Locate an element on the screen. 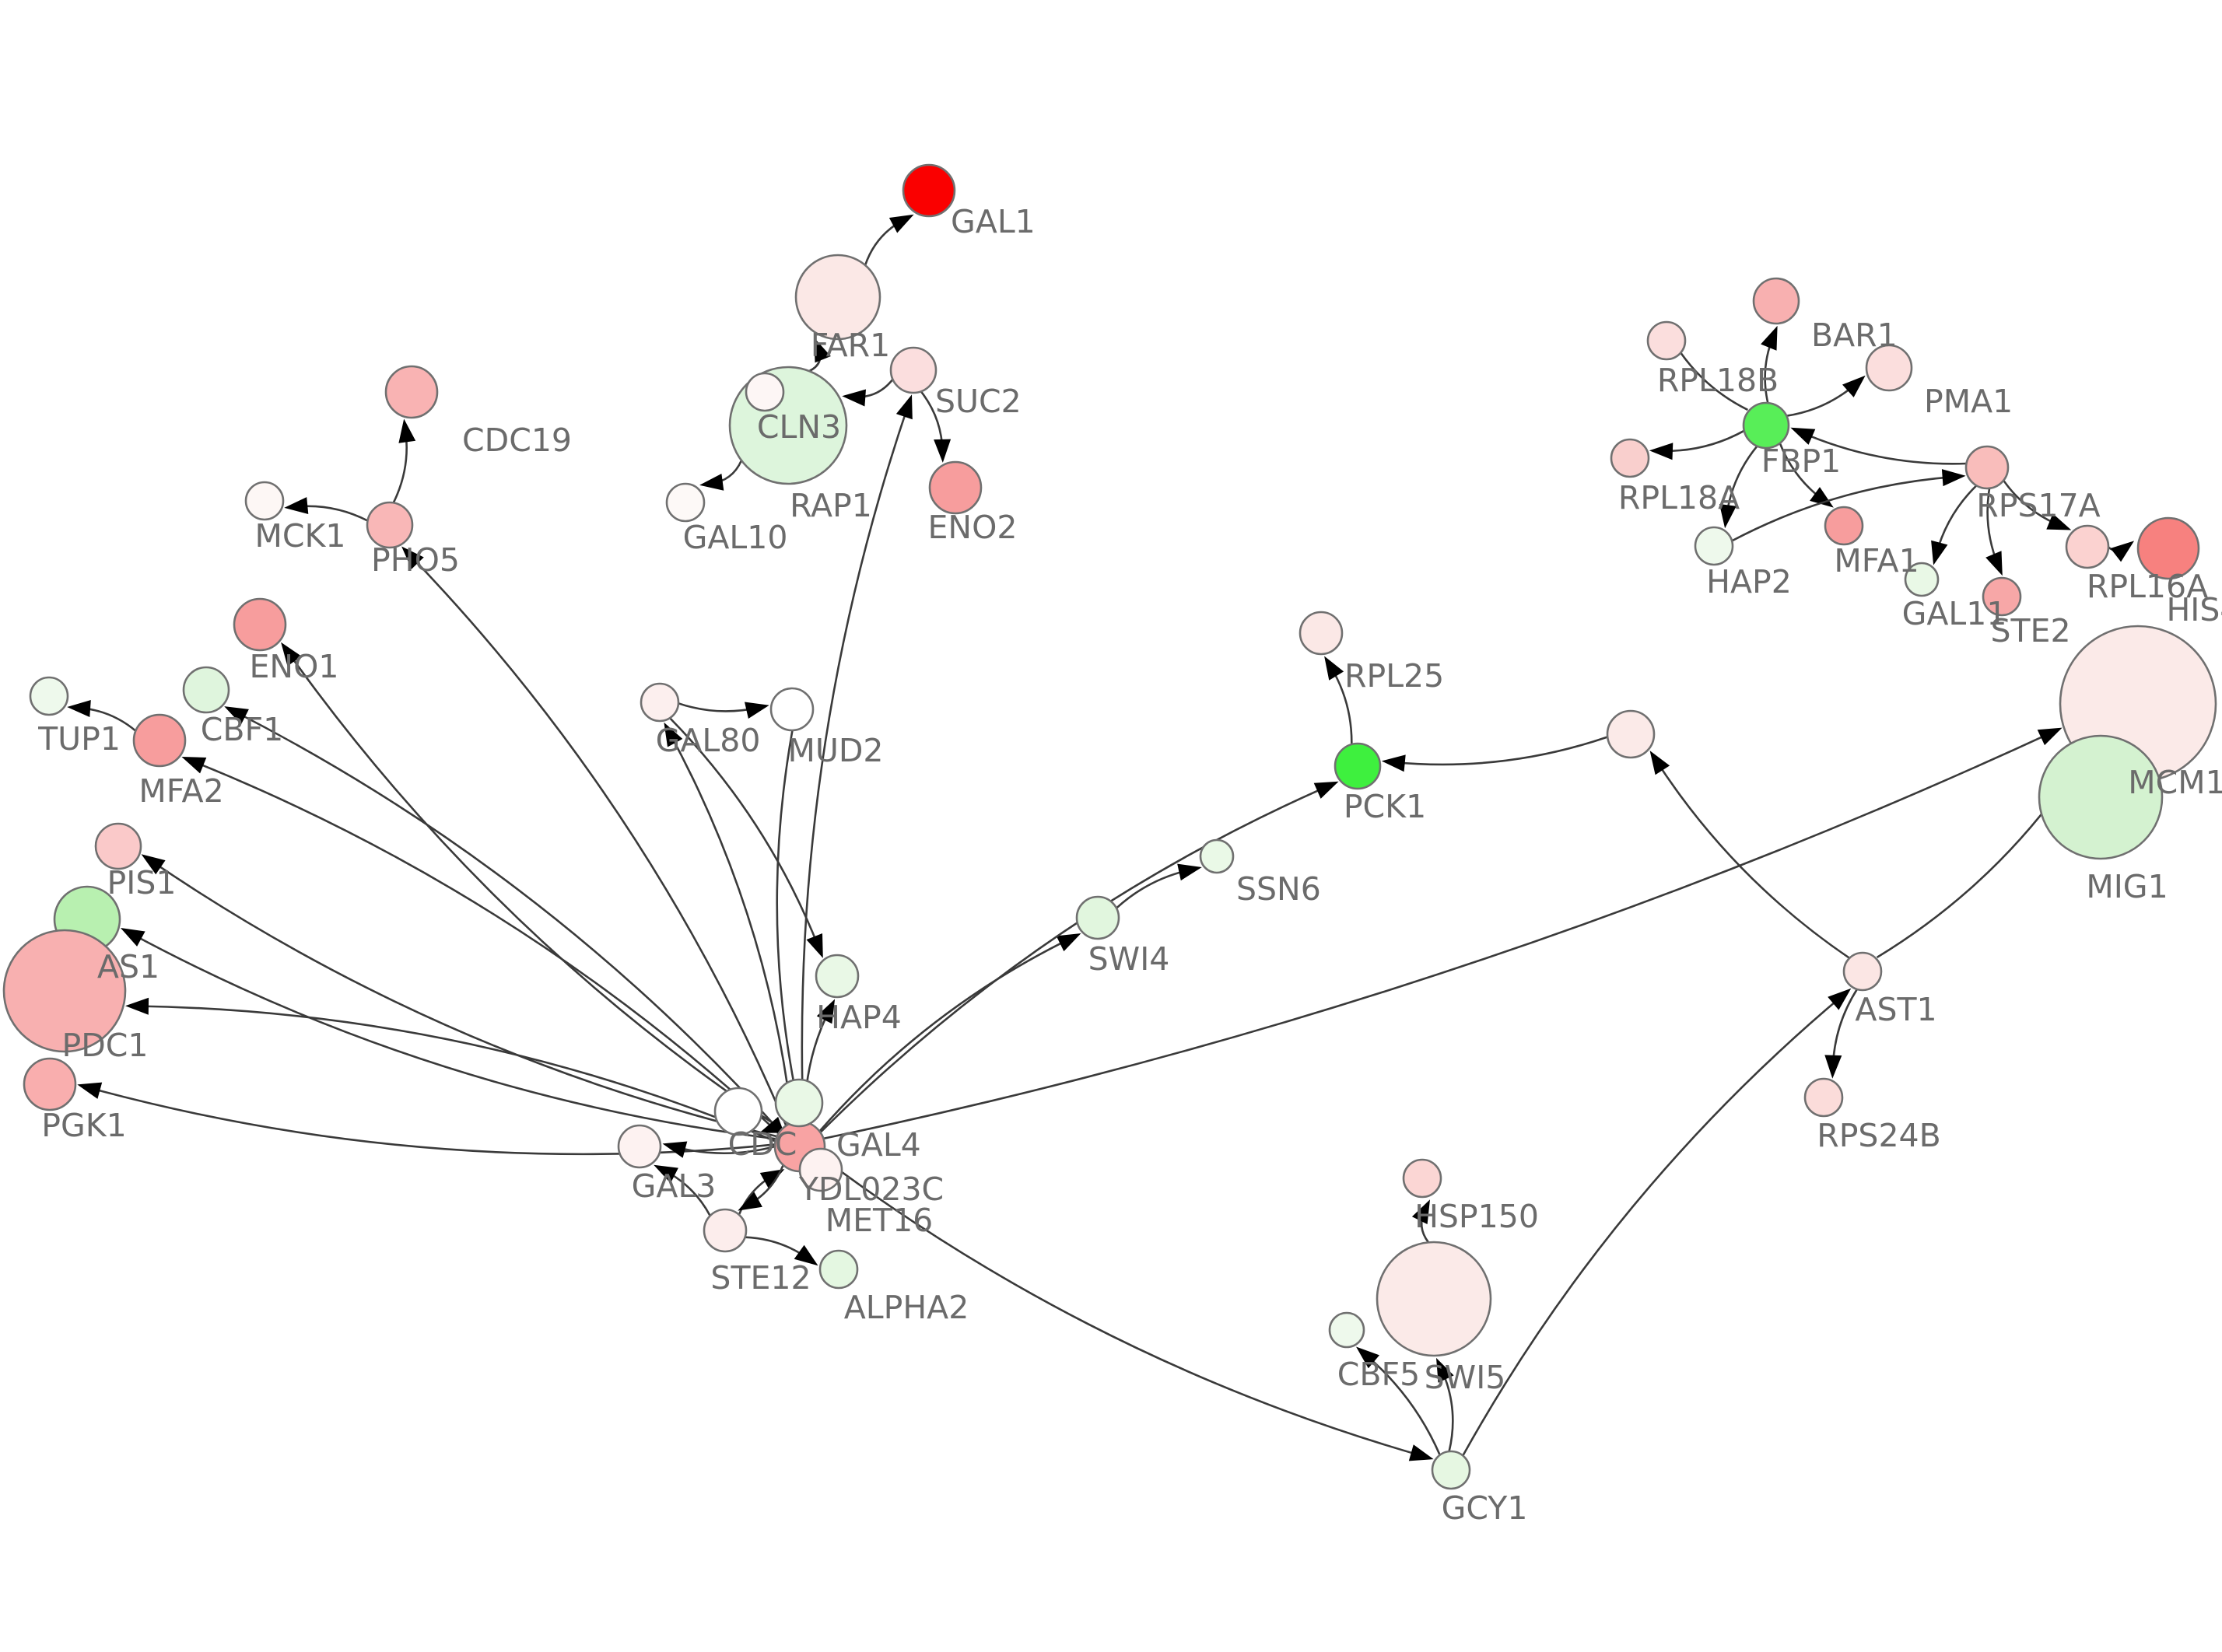 The height and width of the screenshot is (1652, 2222). gene-node-mfa2 is located at coordinates (159, 741).